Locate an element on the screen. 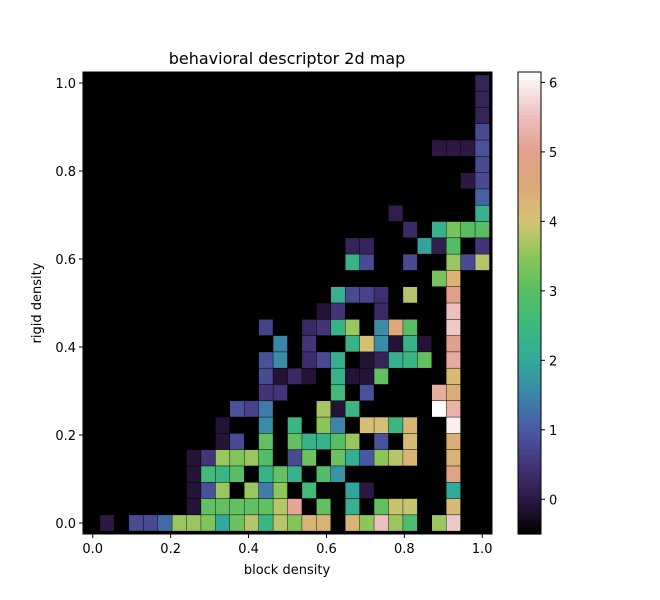 The image size is (660, 600). colorbar-tick-label: 3 is located at coordinates (553, 292).